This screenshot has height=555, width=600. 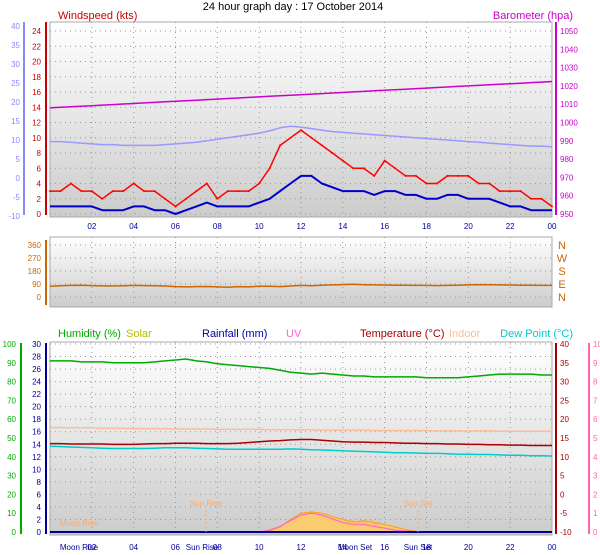 I want to click on indoor-header: Indoor, so click(x=465, y=334).